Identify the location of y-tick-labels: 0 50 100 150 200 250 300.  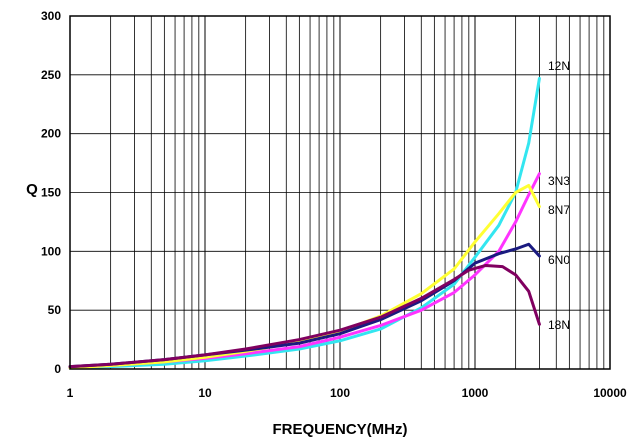
(51, 192).